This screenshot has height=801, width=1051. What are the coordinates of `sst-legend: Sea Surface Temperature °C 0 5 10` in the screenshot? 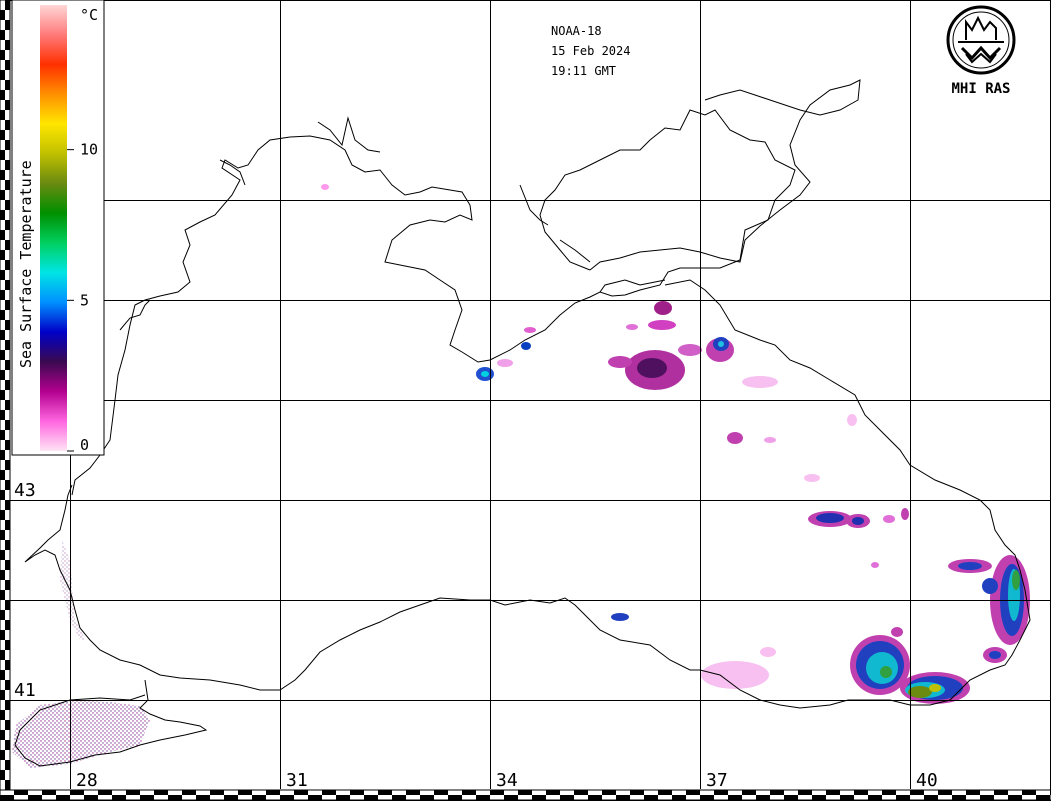 It's located at (58, 228).